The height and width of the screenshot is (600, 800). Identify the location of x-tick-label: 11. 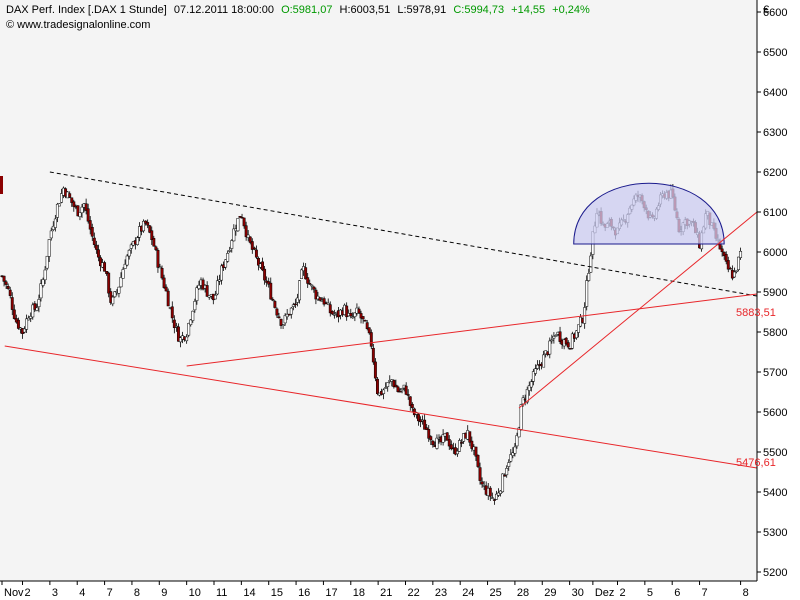
(221, 593).